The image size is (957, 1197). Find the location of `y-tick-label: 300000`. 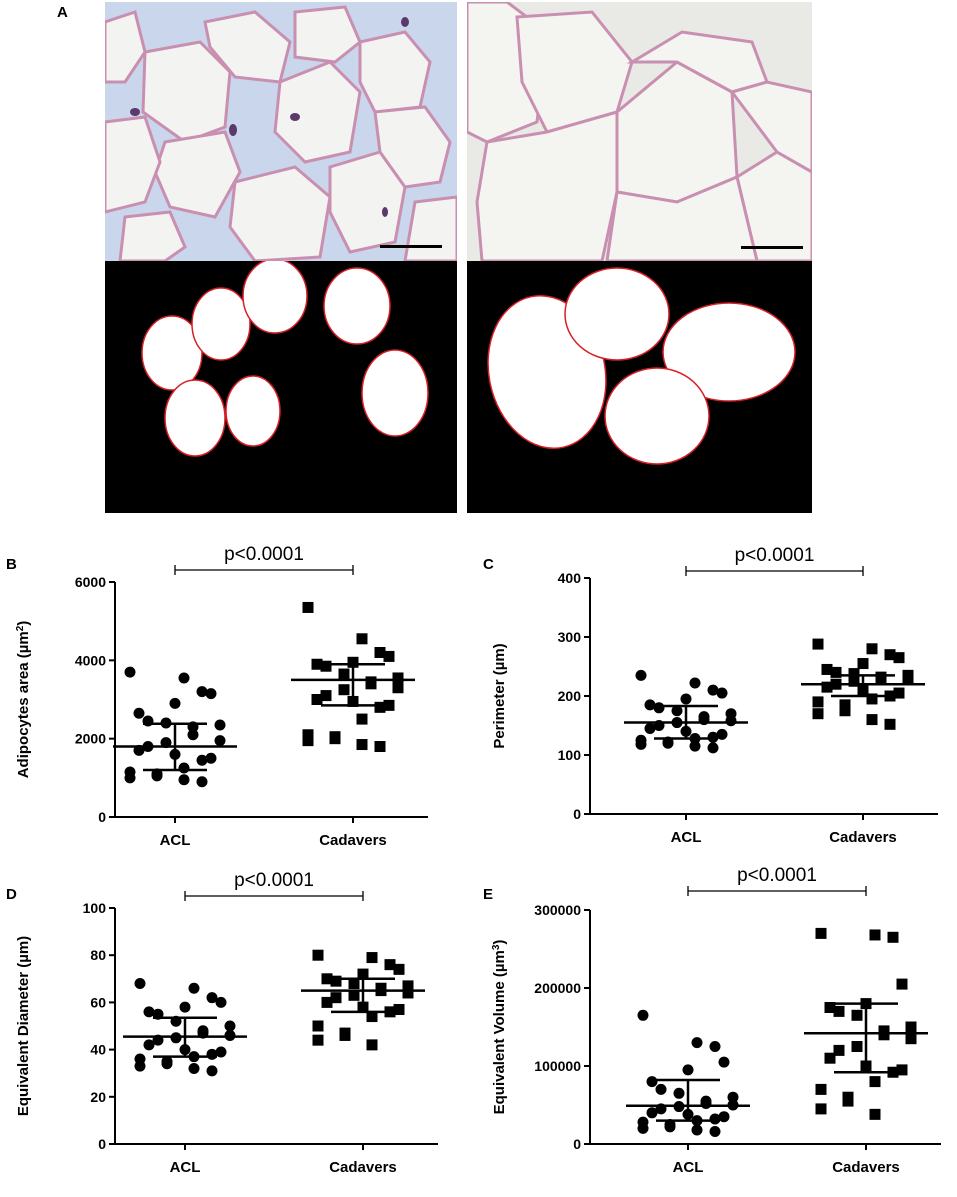

y-tick-label: 300000 is located at coordinates (557, 910).